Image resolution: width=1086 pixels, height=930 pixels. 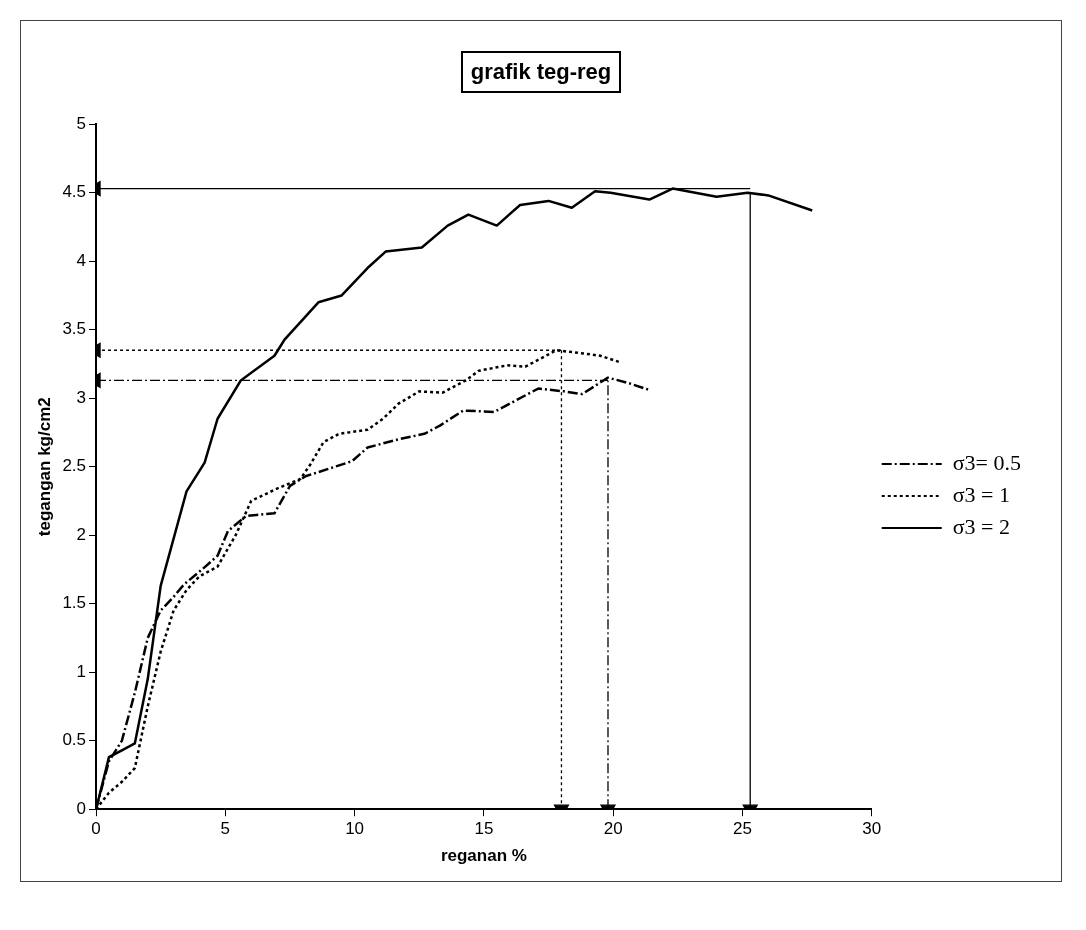 What do you see at coordinates (81, 671) in the screenshot?
I see `y-tick-label: 1` at bounding box center [81, 671].